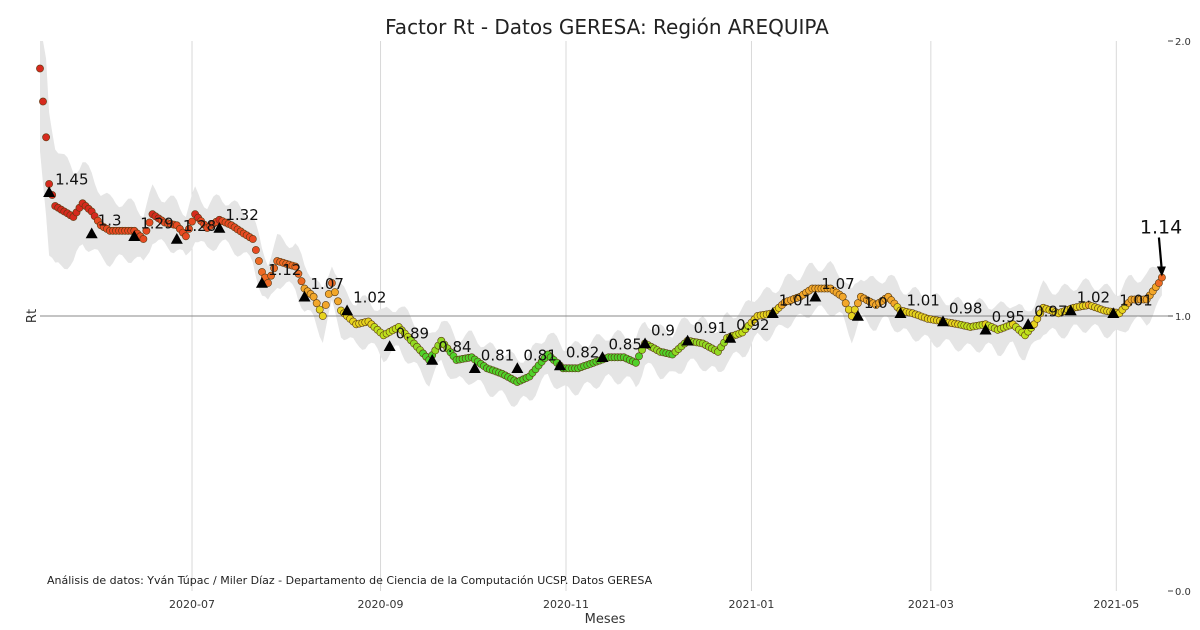 The width and height of the screenshot is (1200, 630). Describe the element at coordinates (752, 325) in the screenshot. I see `annotation-label: 0.92` at that location.